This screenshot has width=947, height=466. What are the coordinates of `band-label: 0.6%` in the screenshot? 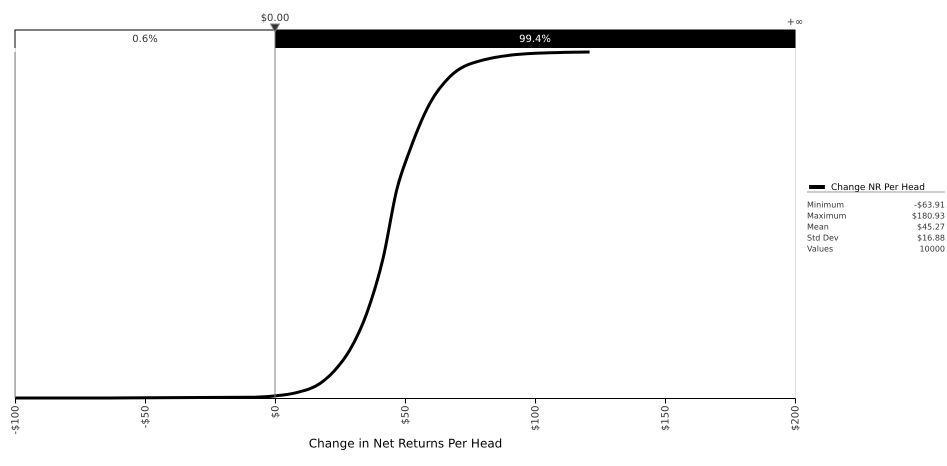 It's located at (145, 39).